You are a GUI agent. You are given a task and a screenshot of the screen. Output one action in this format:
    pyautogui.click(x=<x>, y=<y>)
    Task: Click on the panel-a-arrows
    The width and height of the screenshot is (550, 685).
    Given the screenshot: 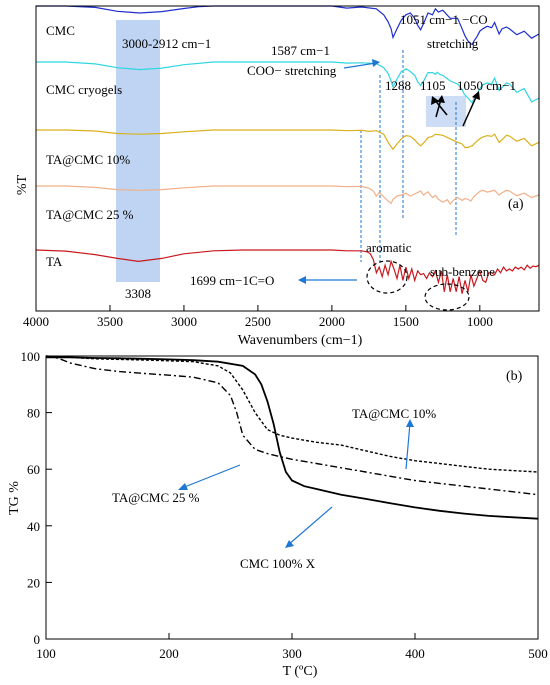 What is the action you would take?
    pyautogui.click(x=389, y=185)
    